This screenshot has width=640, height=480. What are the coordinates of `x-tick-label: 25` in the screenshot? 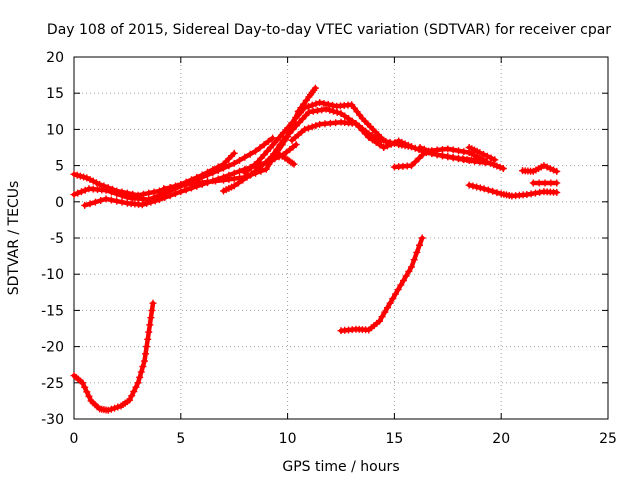 It's located at (608, 439).